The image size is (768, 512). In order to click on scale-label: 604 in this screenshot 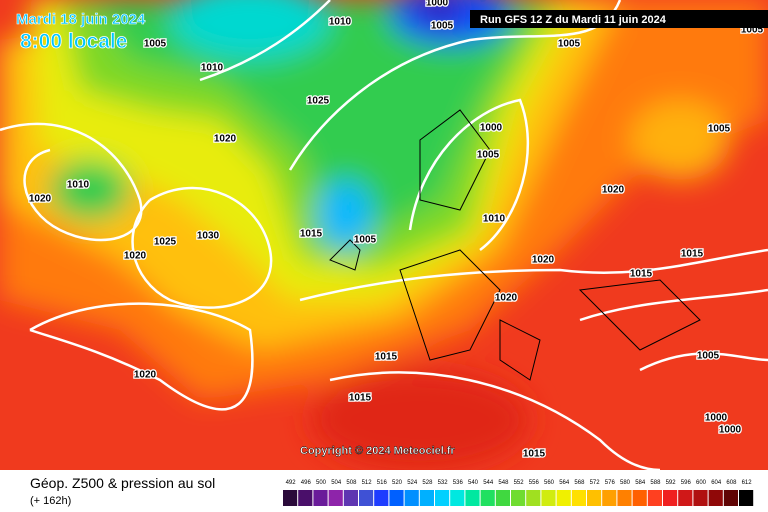, I will do `click(716, 483)`.